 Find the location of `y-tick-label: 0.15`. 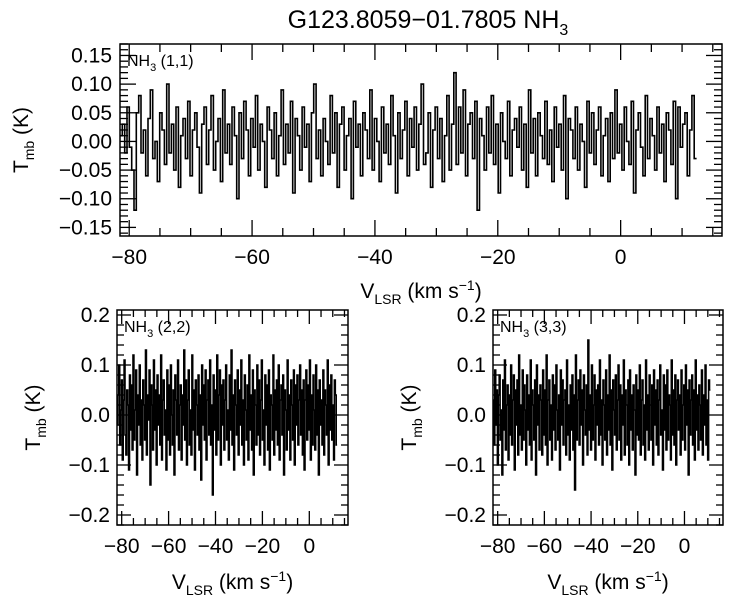

y-tick-label: 0.15 is located at coordinates (91, 55).